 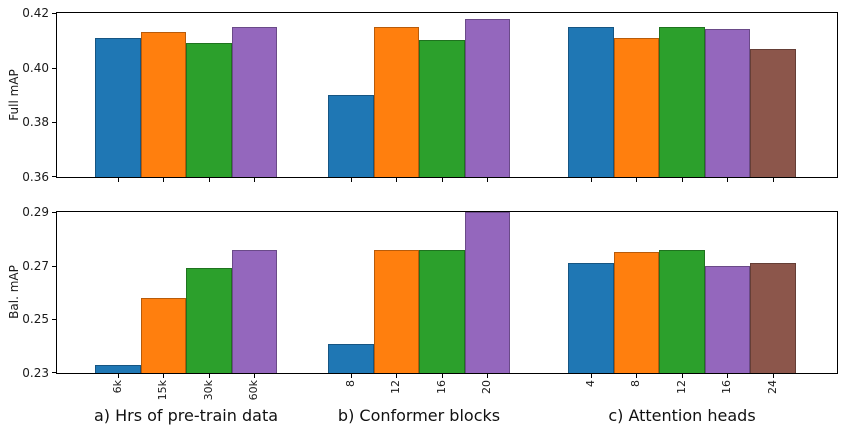 I want to click on y-tick-label: 0.27, so click(x=35, y=266).